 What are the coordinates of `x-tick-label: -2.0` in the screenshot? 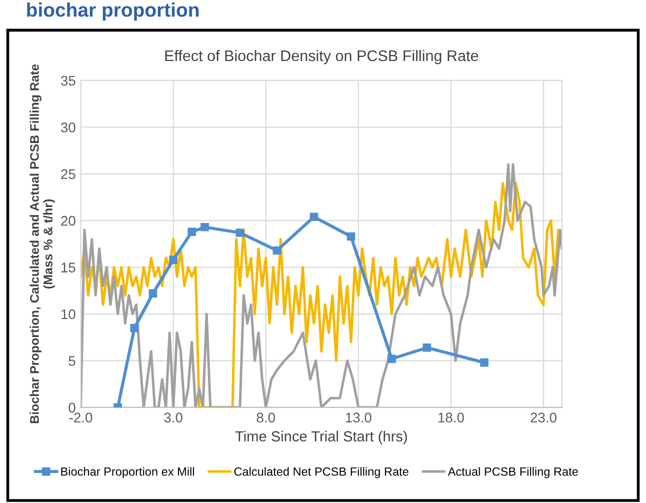 It's located at (80, 417).